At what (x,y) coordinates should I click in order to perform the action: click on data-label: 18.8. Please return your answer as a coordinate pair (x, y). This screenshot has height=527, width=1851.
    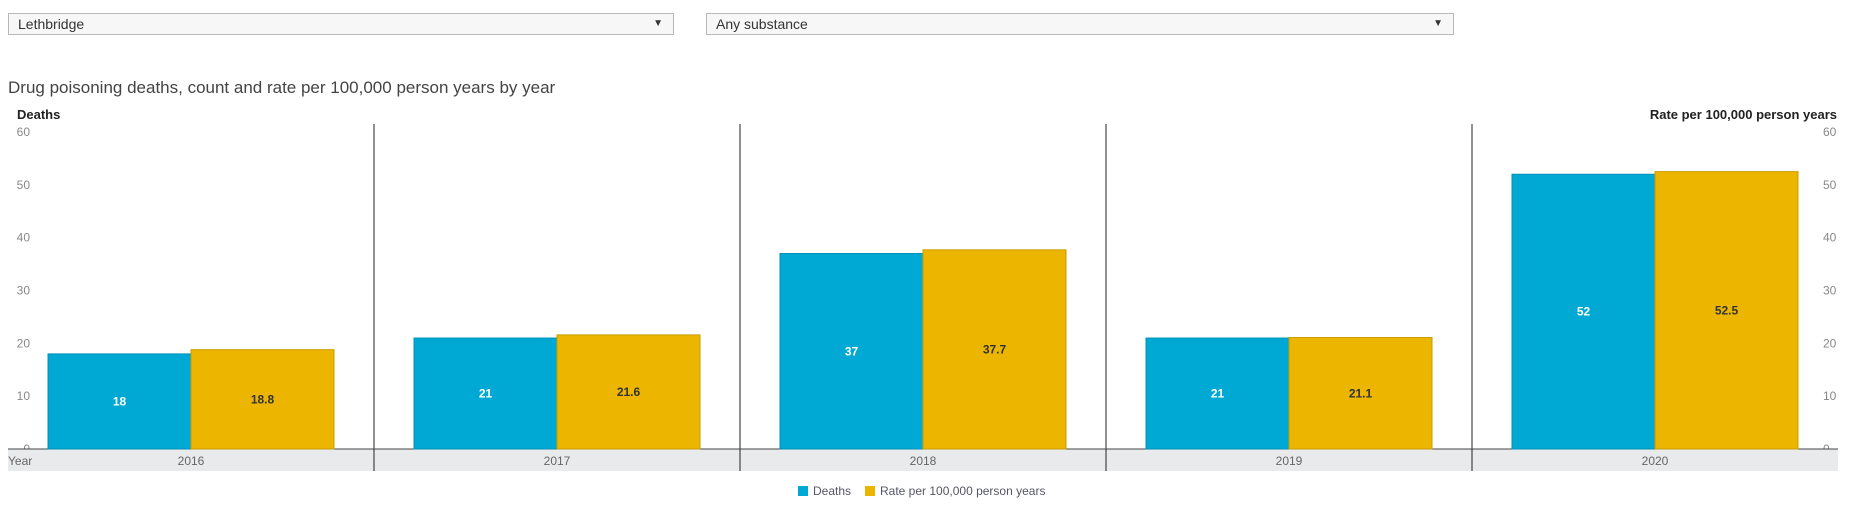
    Looking at the image, I should click on (263, 399).